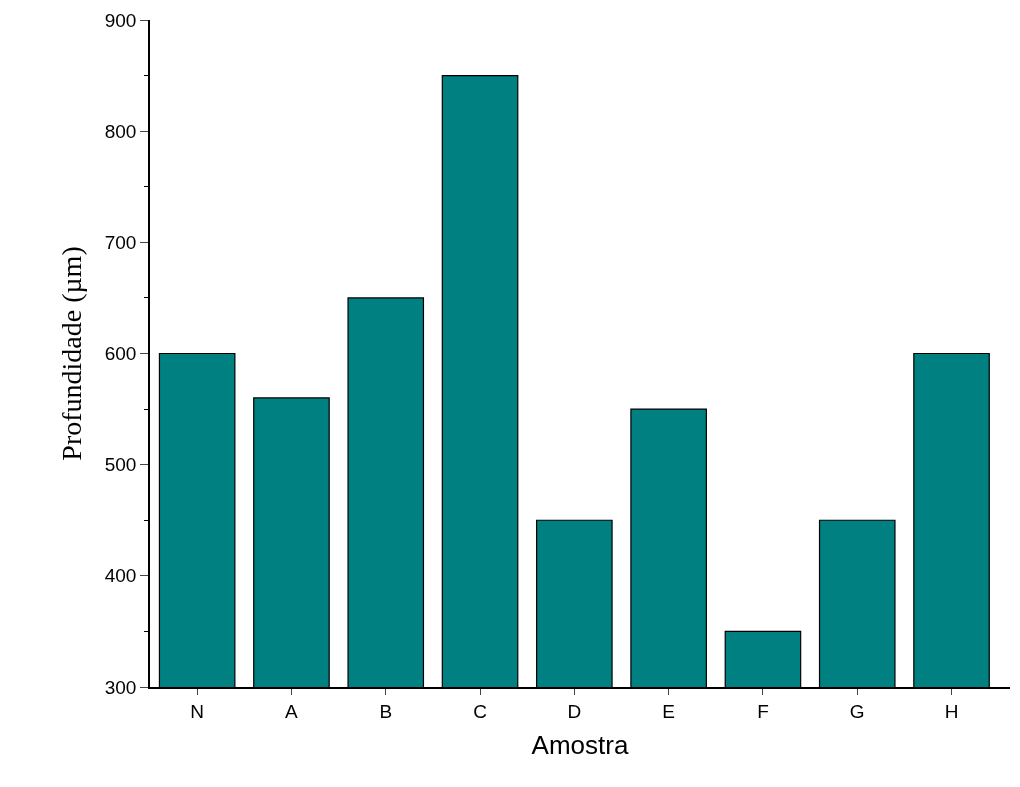  Describe the element at coordinates (120, 354) in the screenshot. I see `y-tick-label: 600` at that location.